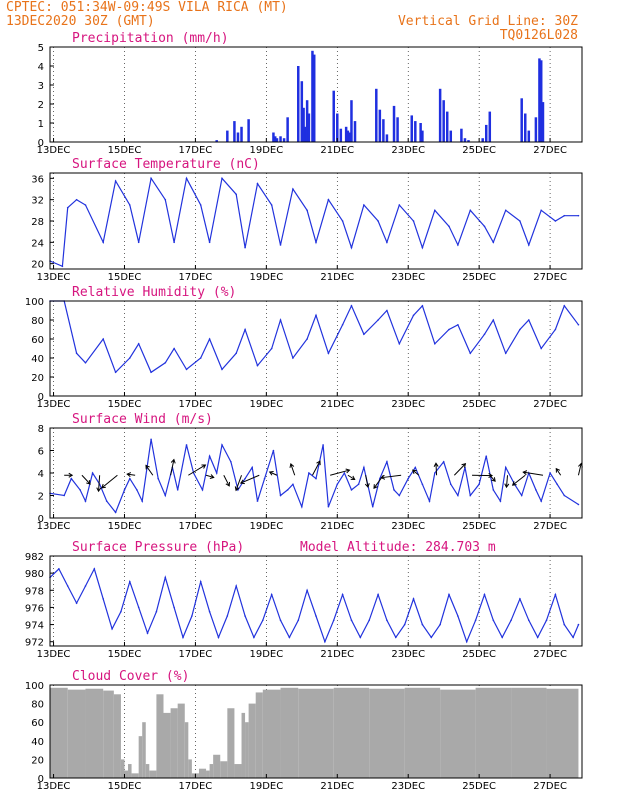 The image size is (618, 800). What do you see at coordinates (34, 591) in the screenshot?
I see `pressure-ytick-label: 978` at bounding box center [34, 591].